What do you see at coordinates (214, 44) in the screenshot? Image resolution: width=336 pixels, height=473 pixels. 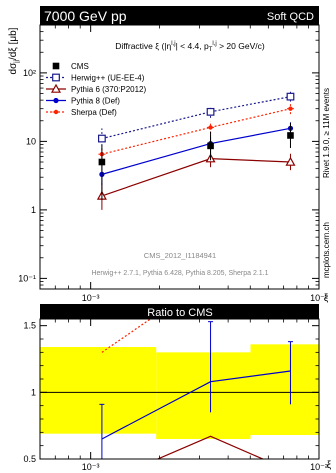 I see `main-title-sup2: l,j` at bounding box center [214, 44].